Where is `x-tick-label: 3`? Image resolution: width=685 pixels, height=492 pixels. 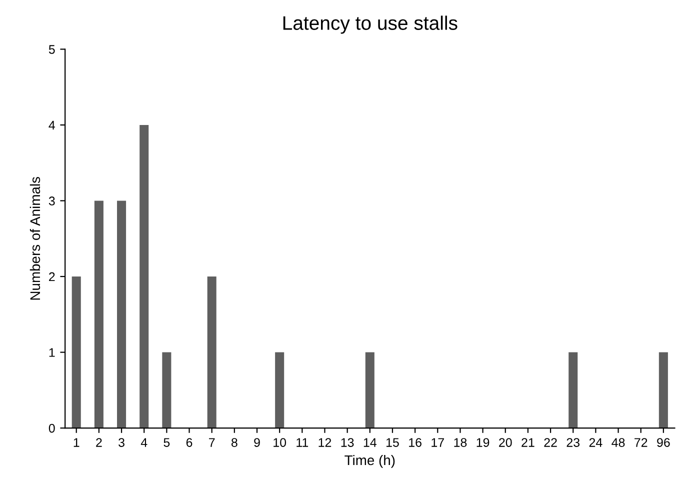
x-tick-label: 3 is located at coordinates (121, 442).